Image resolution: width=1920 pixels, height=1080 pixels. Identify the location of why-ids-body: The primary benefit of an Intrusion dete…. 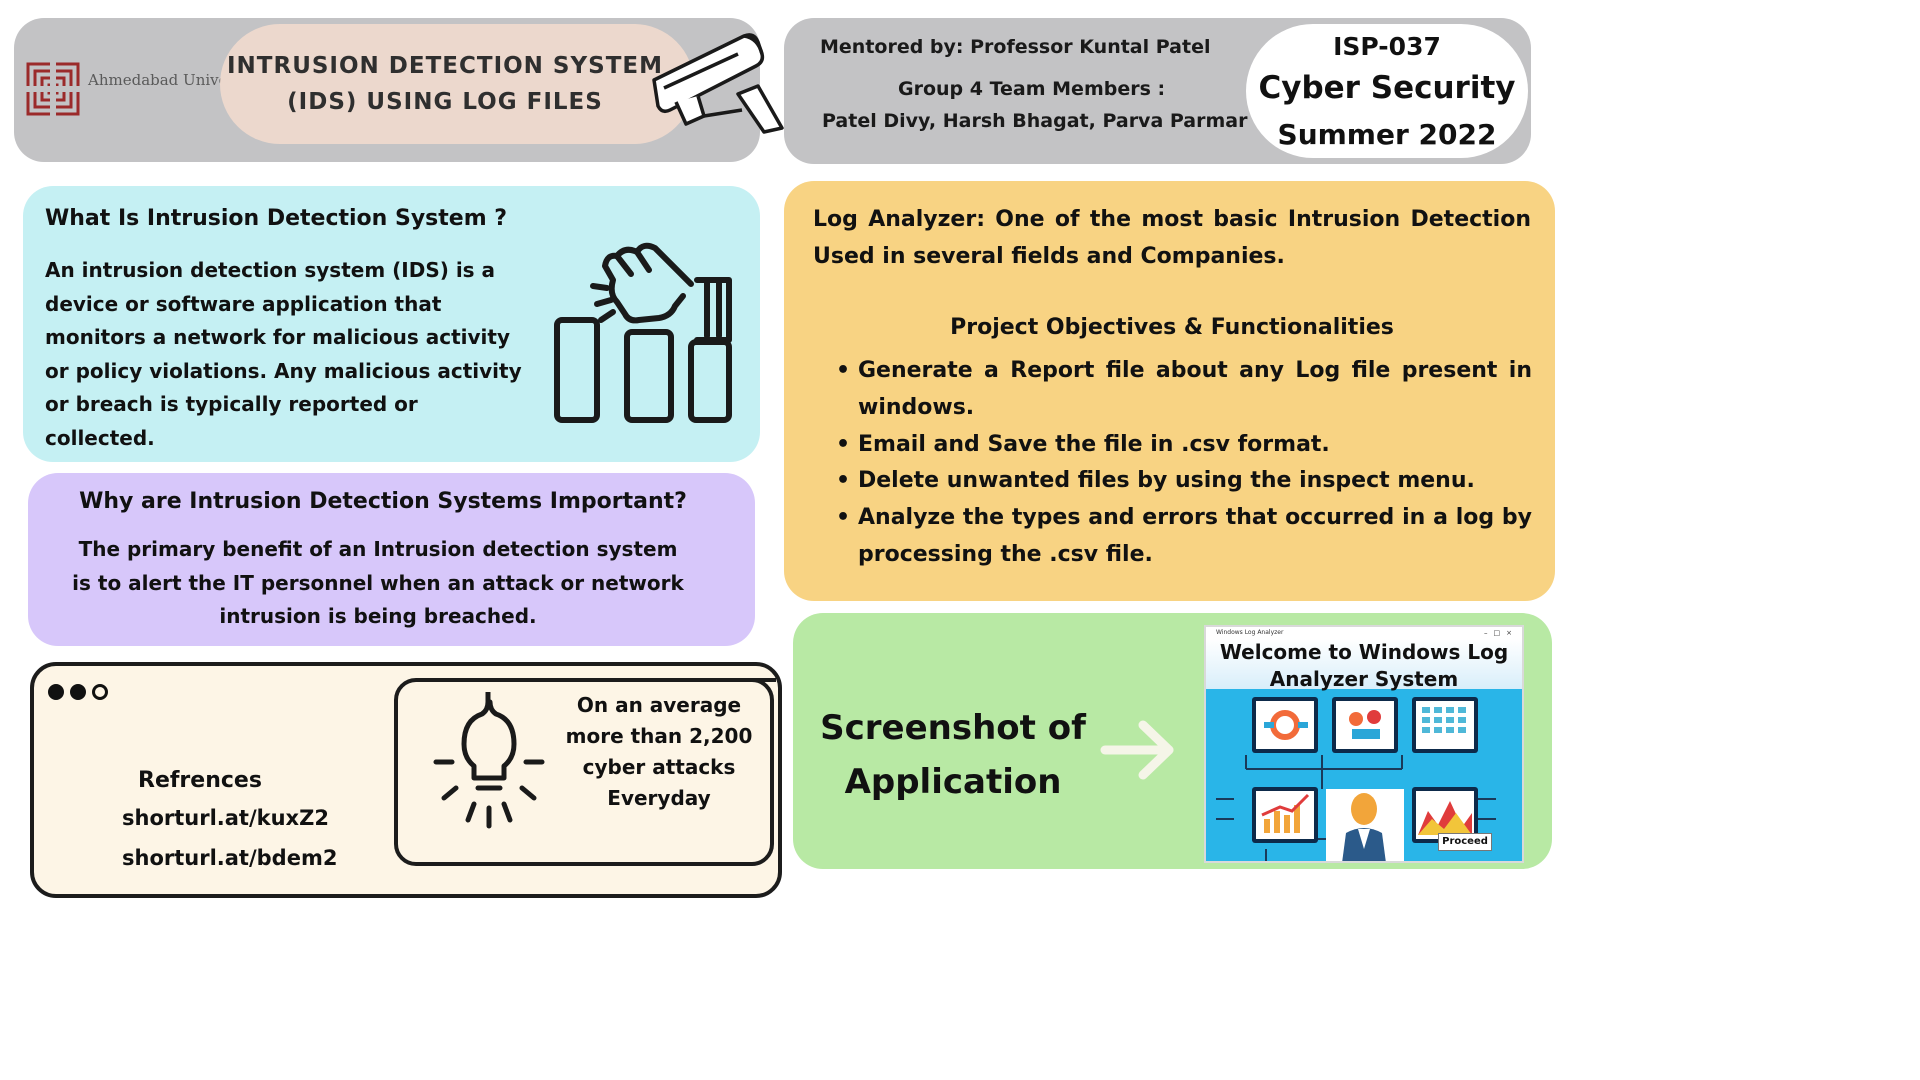
(378, 582).